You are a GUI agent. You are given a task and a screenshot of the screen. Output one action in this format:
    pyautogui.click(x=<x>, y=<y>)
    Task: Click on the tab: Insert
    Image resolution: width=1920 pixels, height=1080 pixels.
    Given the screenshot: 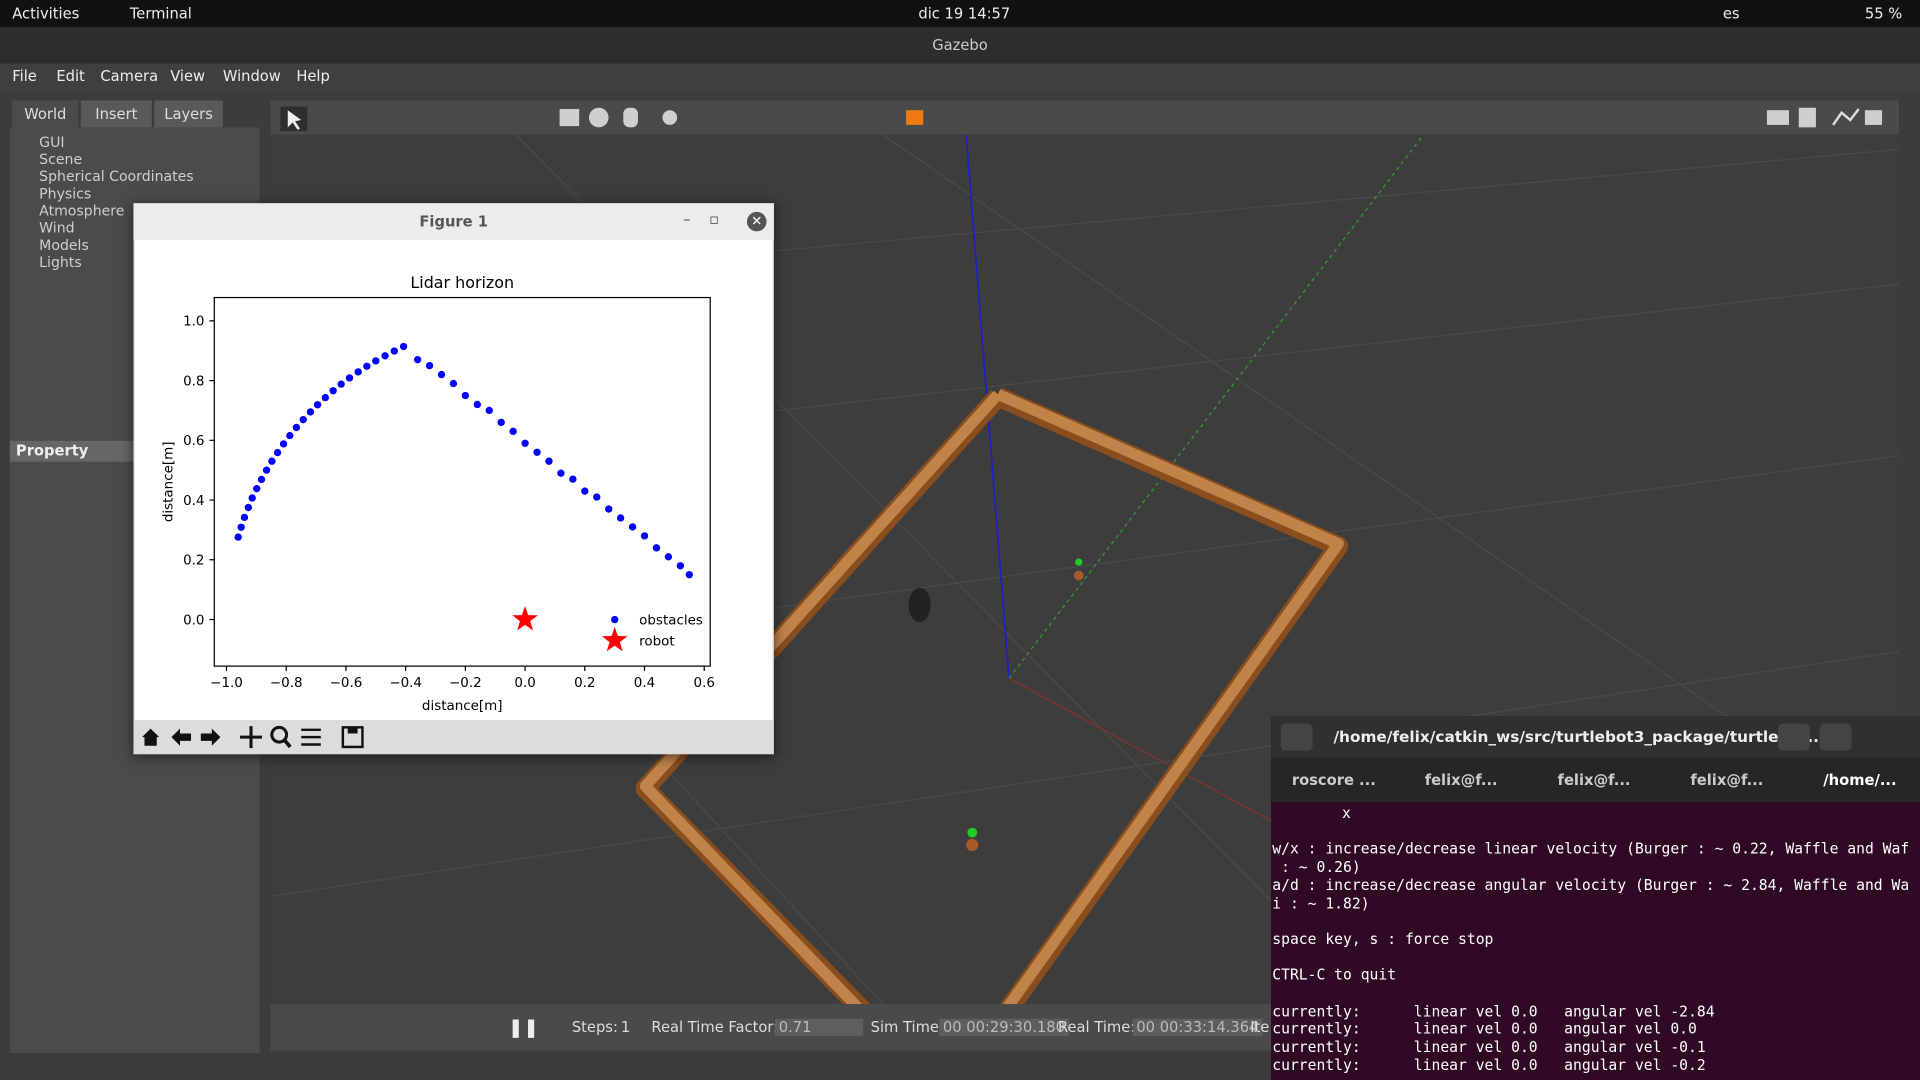 What is the action you would take?
    pyautogui.click(x=116, y=114)
    